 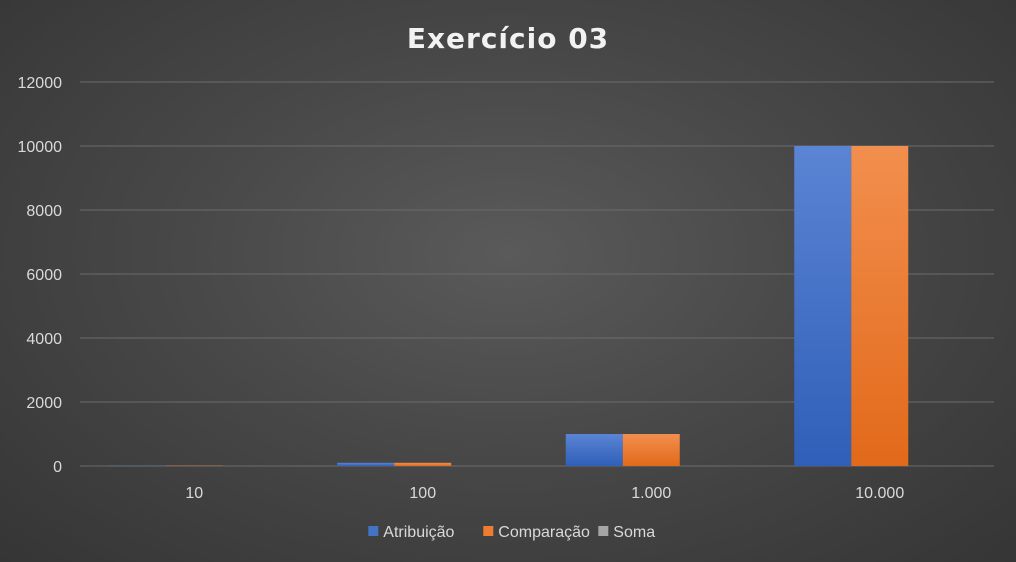 What do you see at coordinates (651, 493) in the screenshot?
I see `x-tick-label: 1.000` at bounding box center [651, 493].